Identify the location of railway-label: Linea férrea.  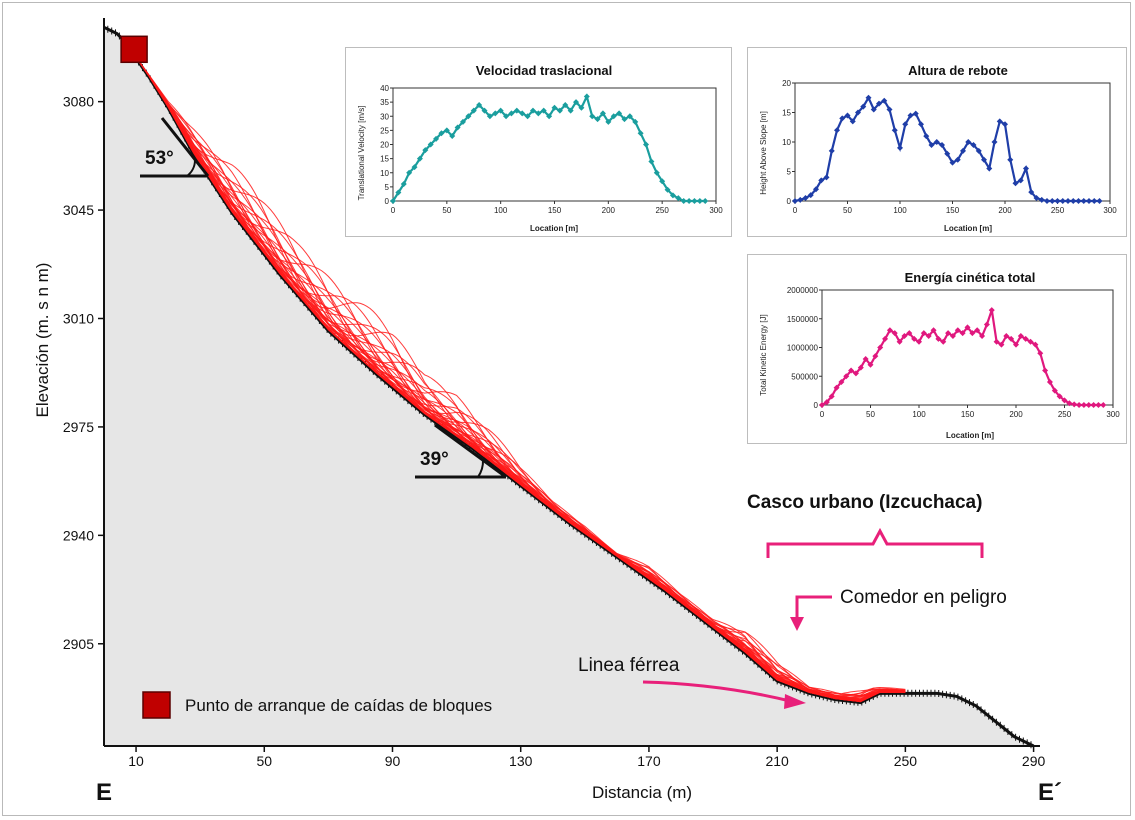
(629, 665).